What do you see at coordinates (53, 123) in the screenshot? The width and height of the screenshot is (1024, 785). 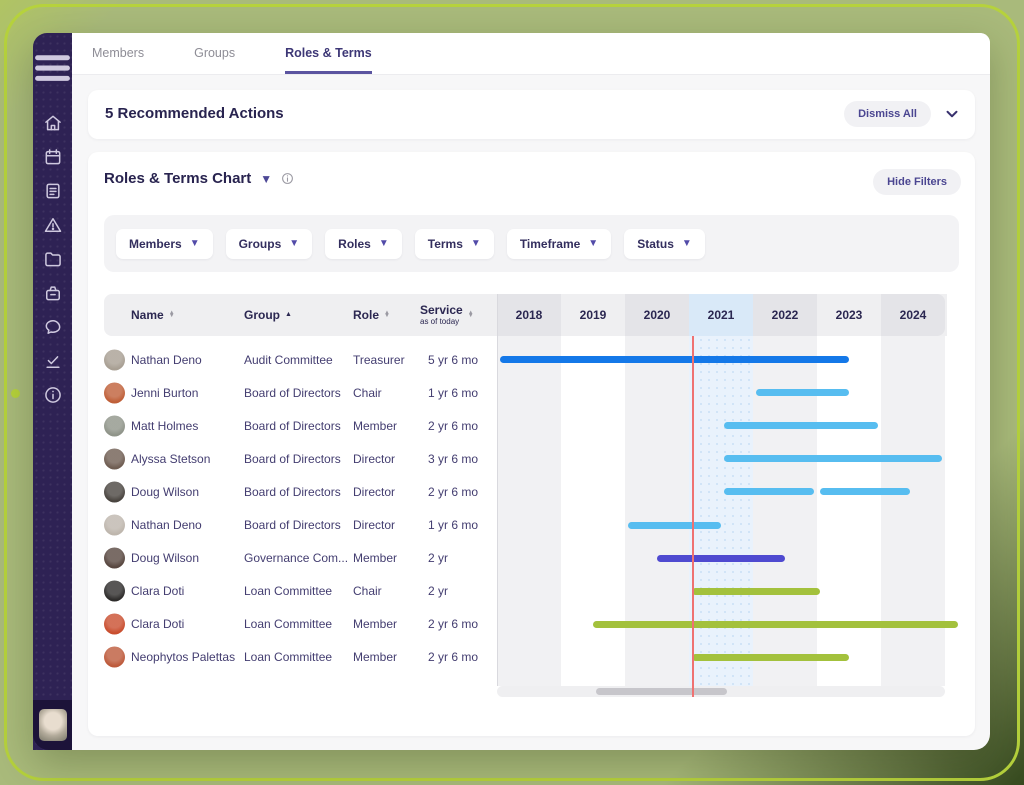 I see `home-icon` at bounding box center [53, 123].